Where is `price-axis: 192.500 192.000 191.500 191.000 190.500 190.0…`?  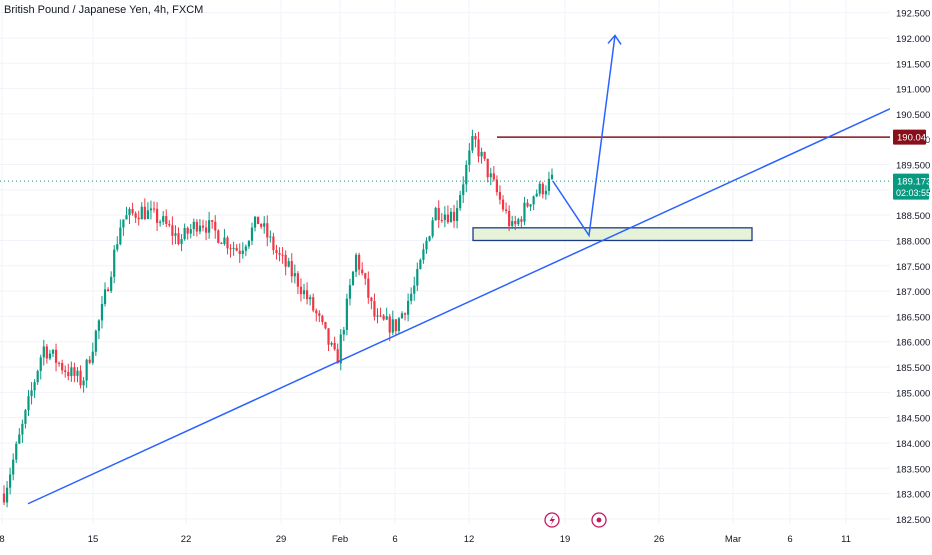 price-axis: 192.500 192.000 191.500 191.000 190.500 190.0… is located at coordinates (911, 275).